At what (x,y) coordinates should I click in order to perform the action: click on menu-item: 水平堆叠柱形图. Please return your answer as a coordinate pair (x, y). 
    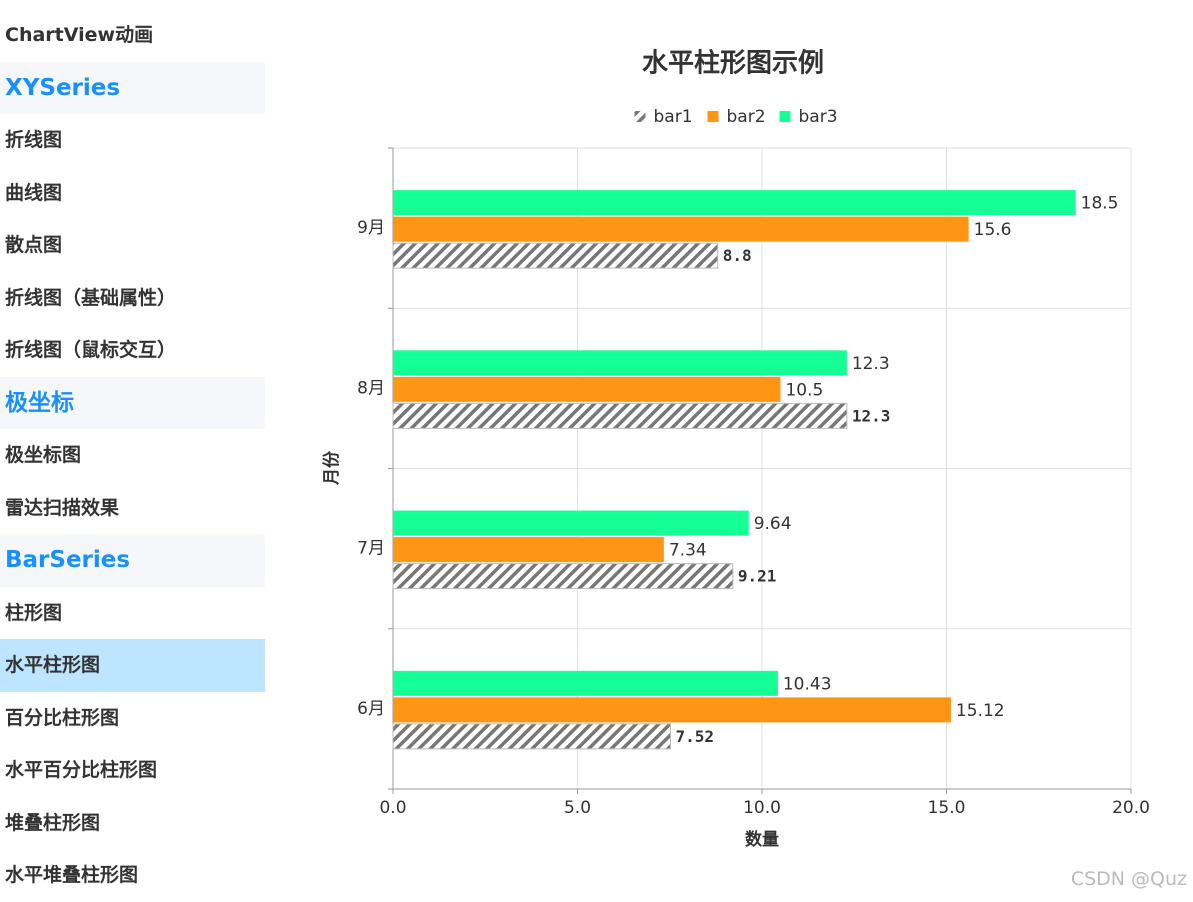
    Looking at the image, I should click on (72, 875).